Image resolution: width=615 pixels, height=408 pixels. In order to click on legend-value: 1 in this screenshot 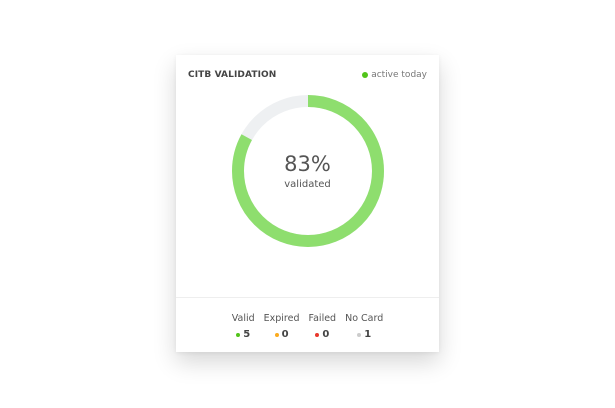, I will do `click(368, 334)`.